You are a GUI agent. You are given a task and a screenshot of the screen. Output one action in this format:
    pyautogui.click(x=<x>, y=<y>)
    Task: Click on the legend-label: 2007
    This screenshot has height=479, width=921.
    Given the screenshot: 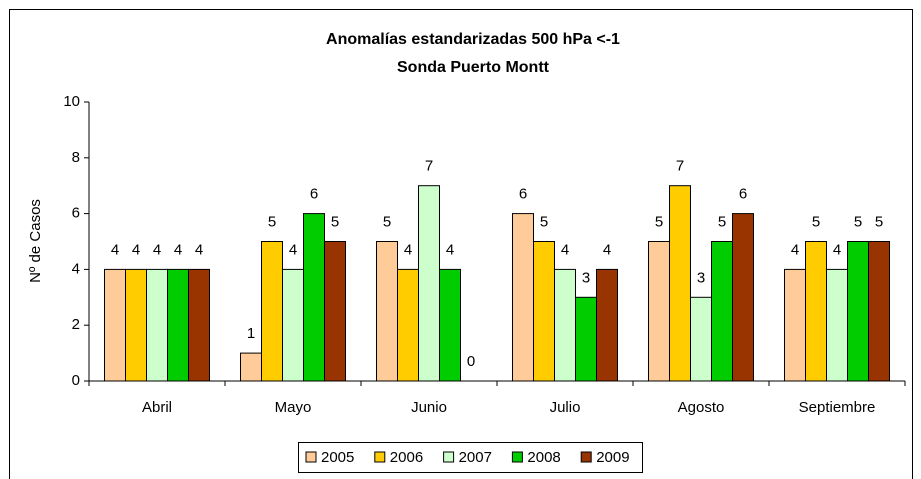 What is the action you would take?
    pyautogui.click(x=475, y=457)
    